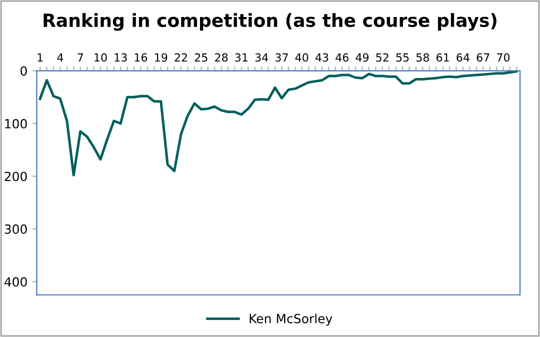 The image size is (540, 337). I want to click on x-tick-label: 1, so click(40, 57).